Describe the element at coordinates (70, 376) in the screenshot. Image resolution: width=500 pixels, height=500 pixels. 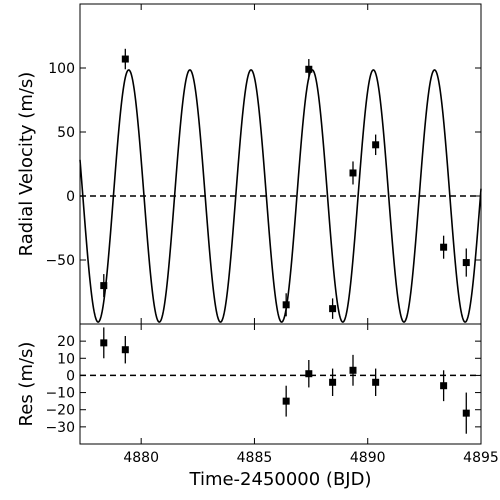
I see `residual-y-tick-label: 0` at that location.